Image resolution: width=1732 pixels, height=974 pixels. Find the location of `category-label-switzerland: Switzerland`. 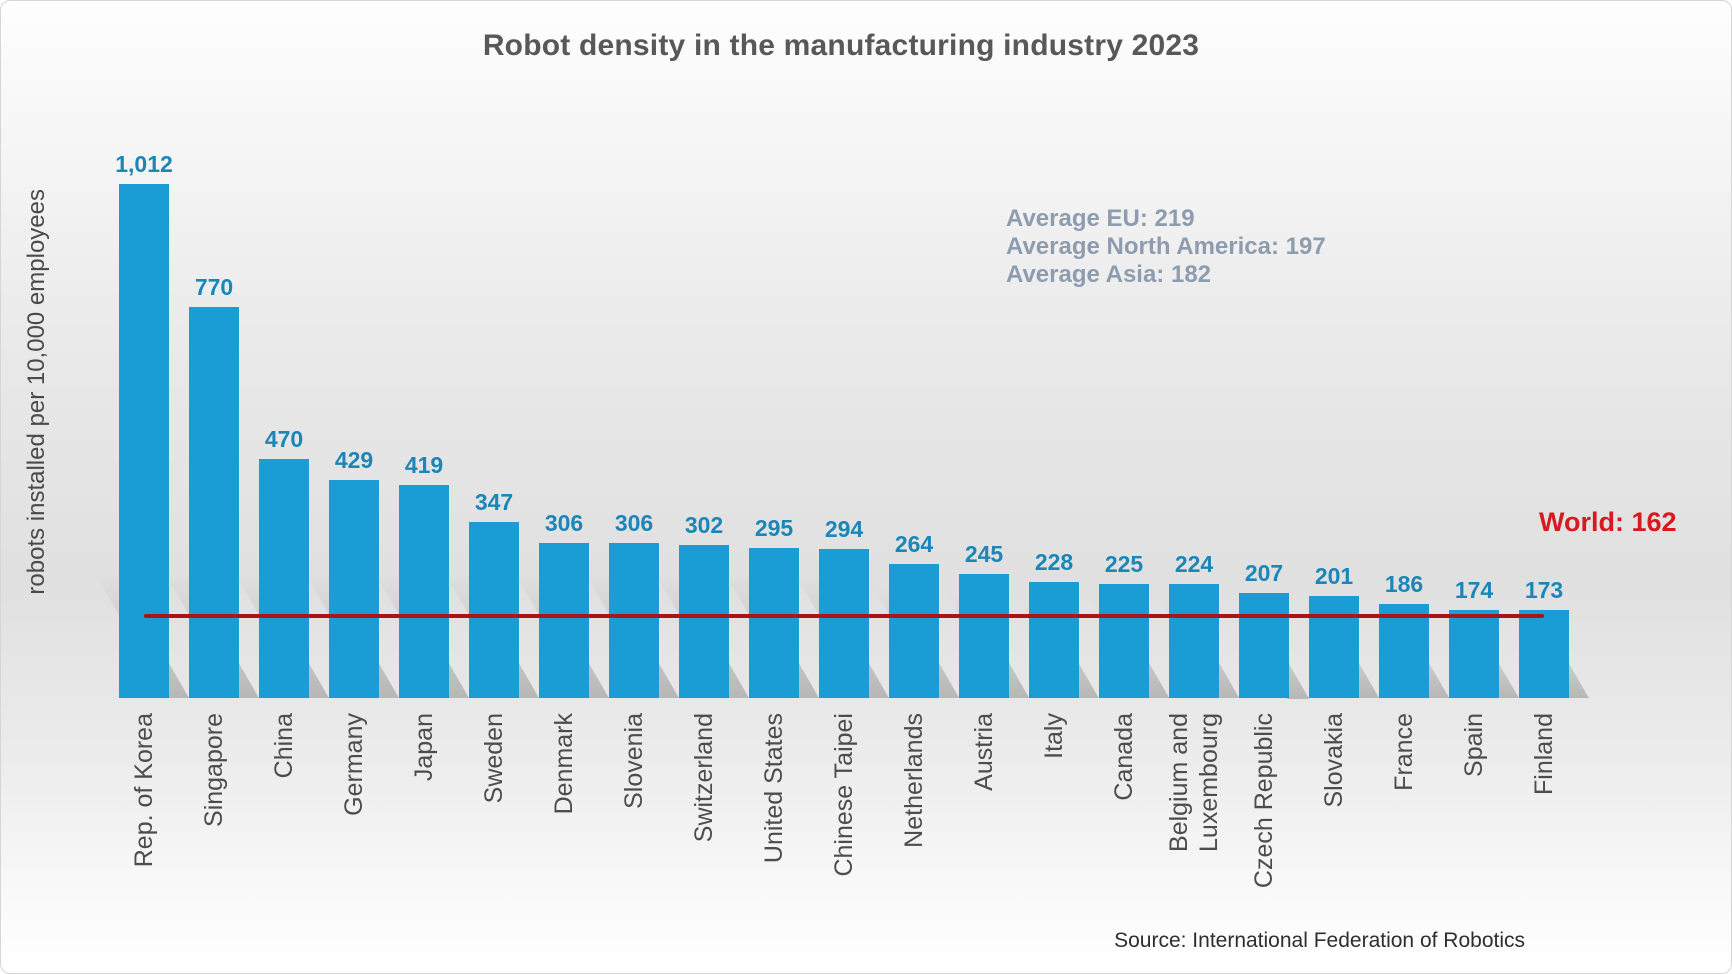

category-label-switzerland: Switzerland is located at coordinates (704, 778).